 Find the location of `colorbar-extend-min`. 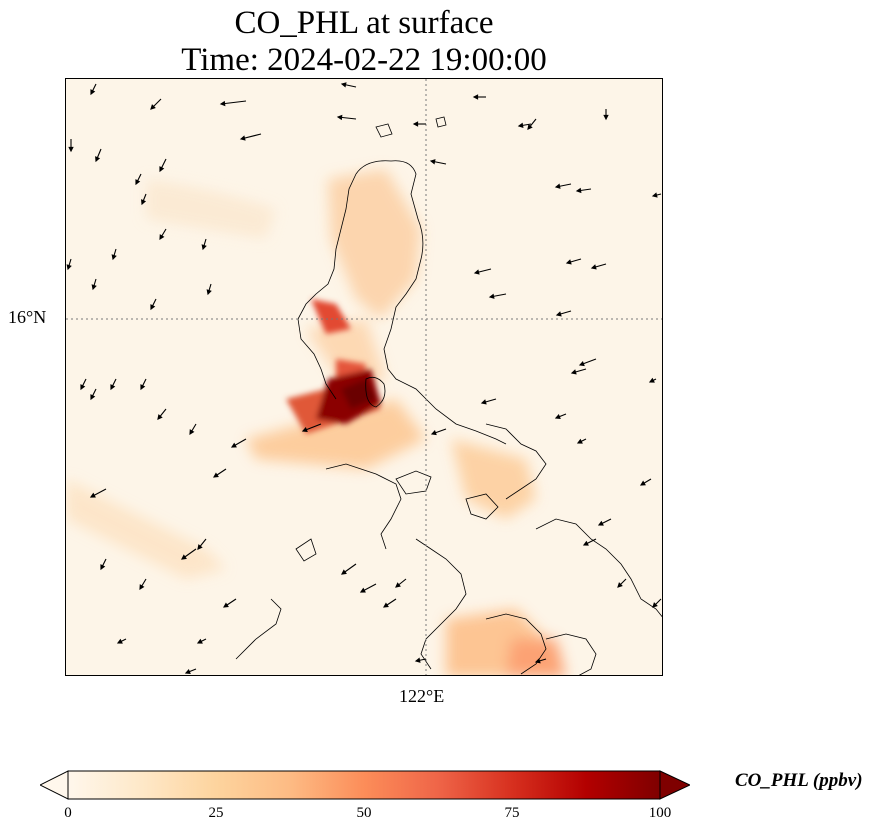

colorbar-extend-min is located at coordinates (54, 785).